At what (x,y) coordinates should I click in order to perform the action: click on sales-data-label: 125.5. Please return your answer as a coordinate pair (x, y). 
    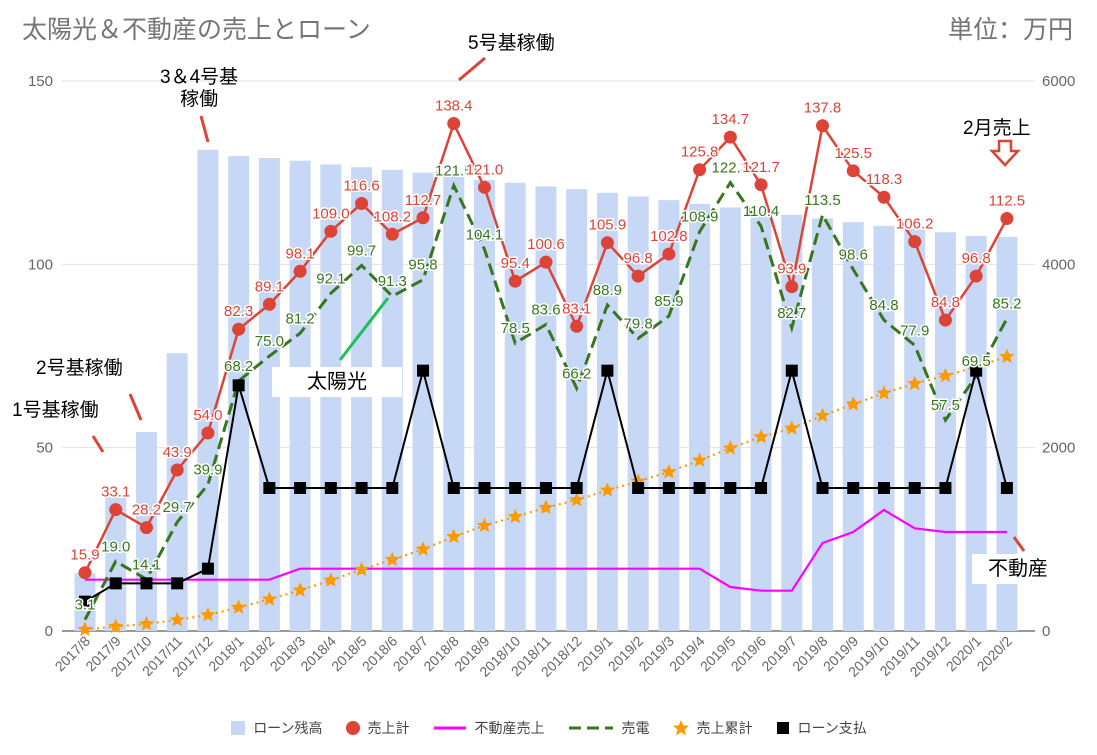
    Looking at the image, I should click on (853, 153).